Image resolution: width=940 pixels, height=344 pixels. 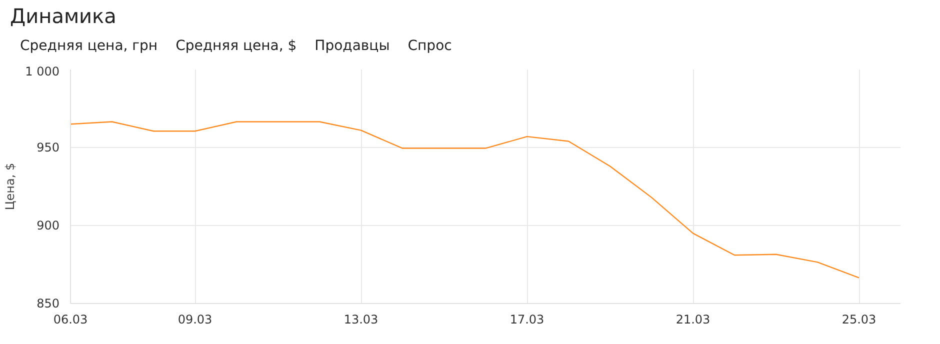 What do you see at coordinates (62, 15) in the screenshot?
I see `chart-title: Динамика` at bounding box center [62, 15].